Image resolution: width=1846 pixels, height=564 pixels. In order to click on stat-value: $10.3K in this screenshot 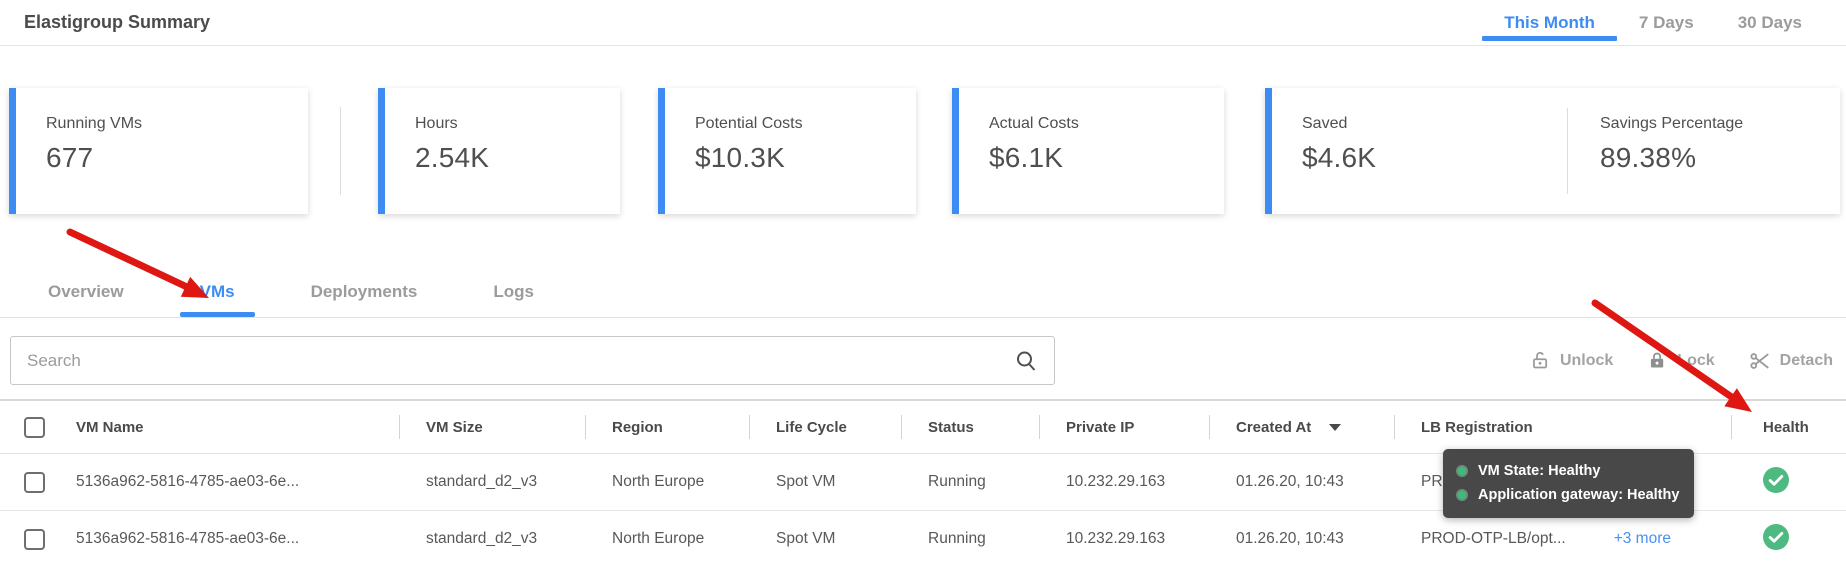, I will do `click(740, 157)`.